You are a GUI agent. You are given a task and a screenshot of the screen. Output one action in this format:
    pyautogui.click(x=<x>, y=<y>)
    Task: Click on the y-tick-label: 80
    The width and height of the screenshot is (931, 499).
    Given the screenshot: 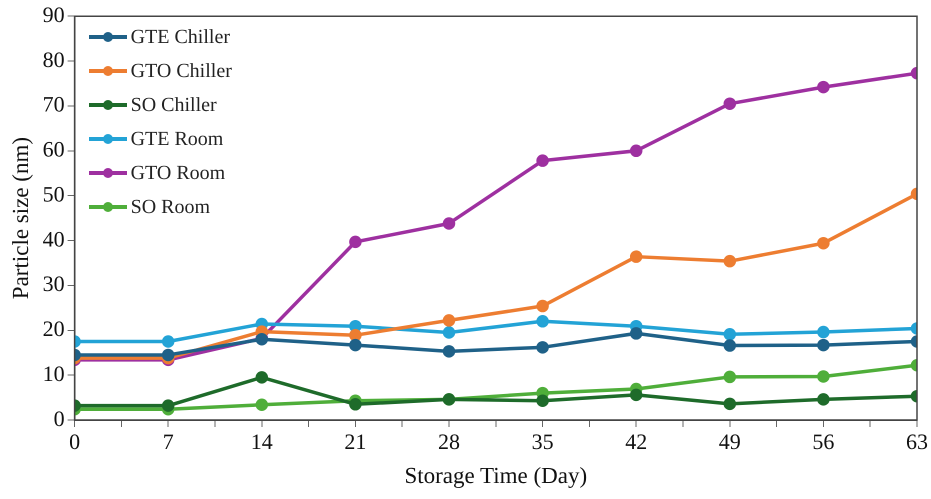 What is the action you would take?
    pyautogui.click(x=53, y=59)
    